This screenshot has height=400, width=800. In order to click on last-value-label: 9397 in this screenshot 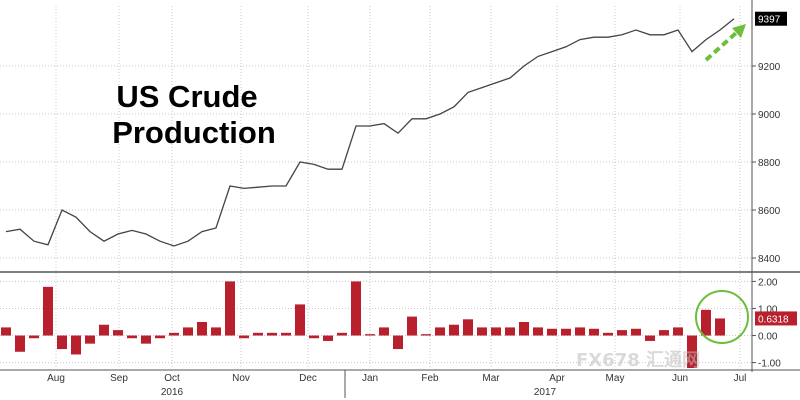, I will do `click(769, 20)`.